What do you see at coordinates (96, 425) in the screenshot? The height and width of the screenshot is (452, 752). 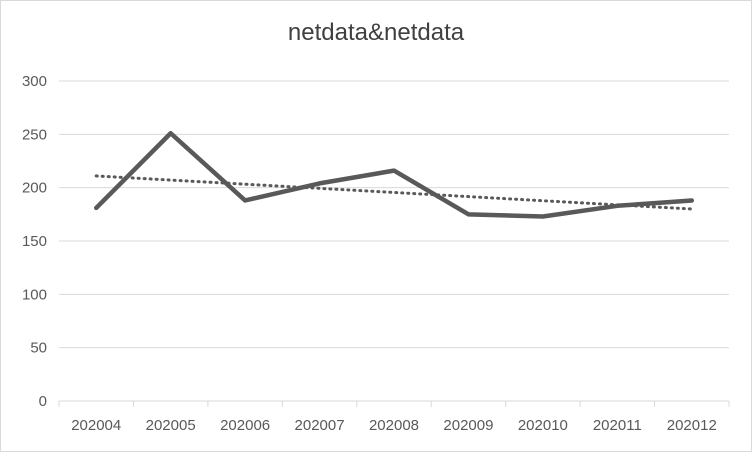 I see `x-tick-label-202004: 202004` at bounding box center [96, 425].